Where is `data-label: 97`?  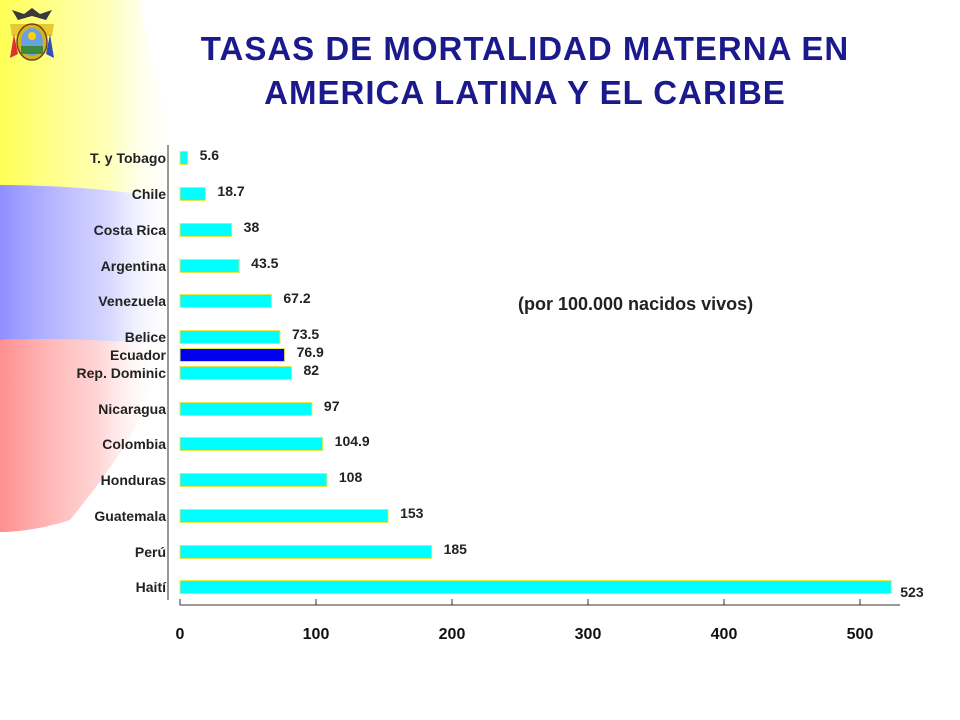
data-label: 97 is located at coordinates (332, 406).